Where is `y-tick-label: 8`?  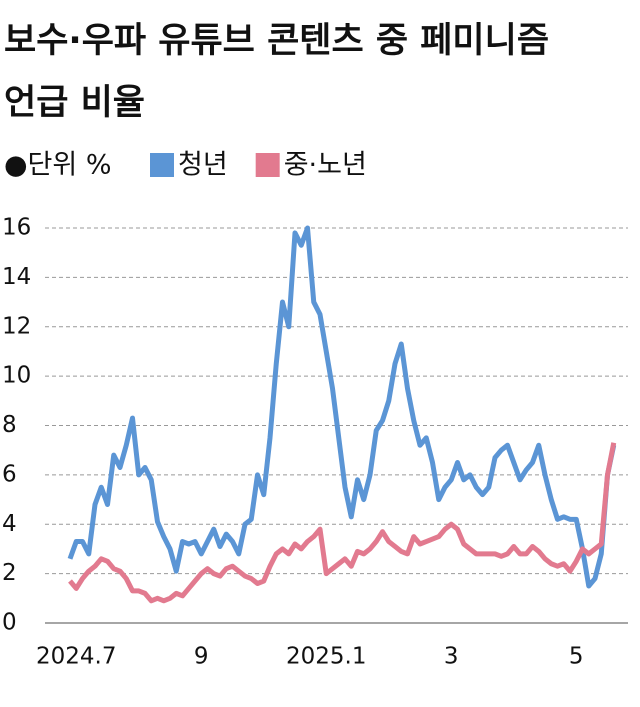
y-tick-label: 8 is located at coordinates (9, 425).